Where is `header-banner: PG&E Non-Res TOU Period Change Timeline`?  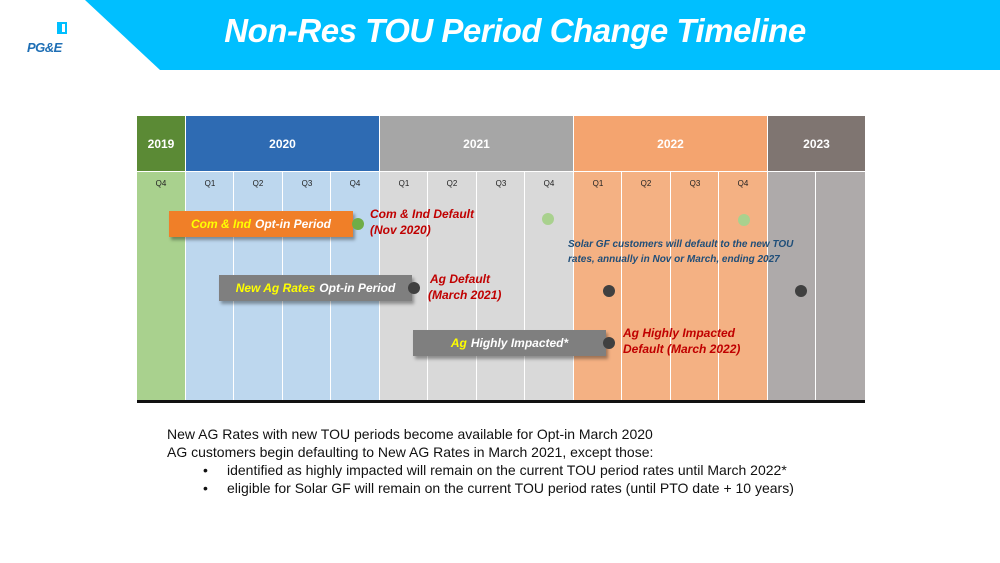 header-banner: PG&E Non-Res TOU Period Change Timeline is located at coordinates (500, 35).